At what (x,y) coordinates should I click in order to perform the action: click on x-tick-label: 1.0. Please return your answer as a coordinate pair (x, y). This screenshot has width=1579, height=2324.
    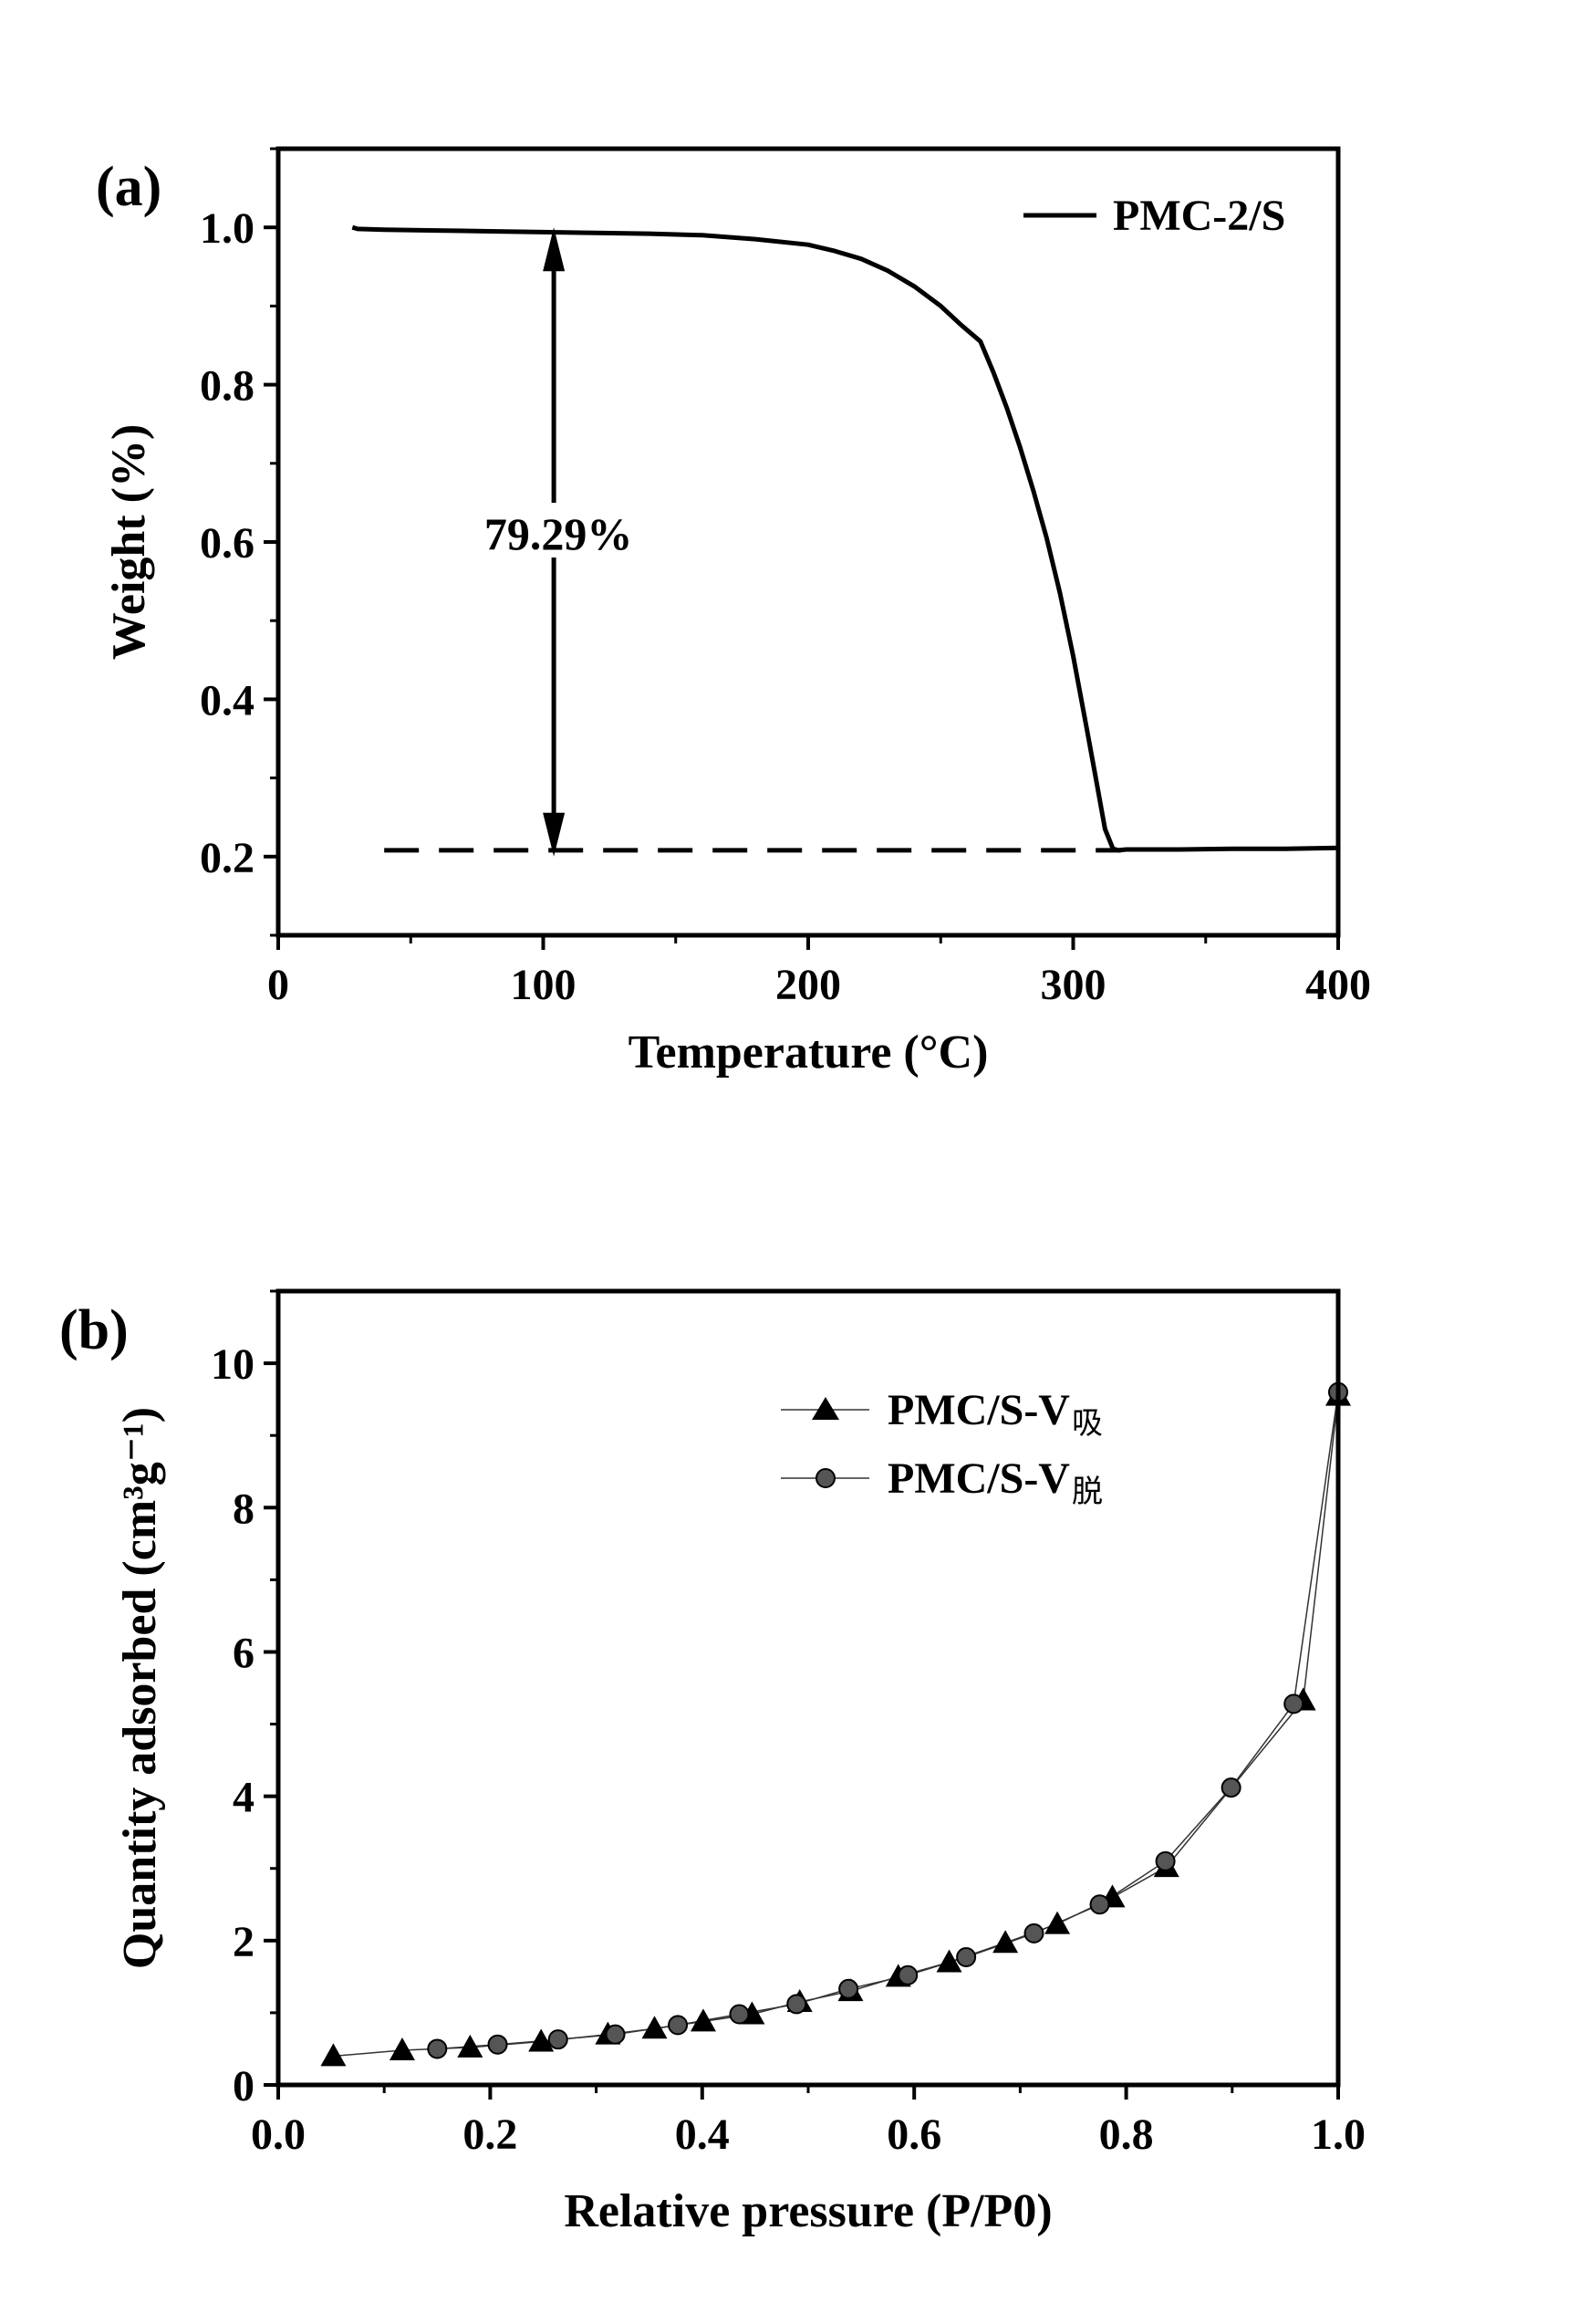
    Looking at the image, I should click on (1339, 2134).